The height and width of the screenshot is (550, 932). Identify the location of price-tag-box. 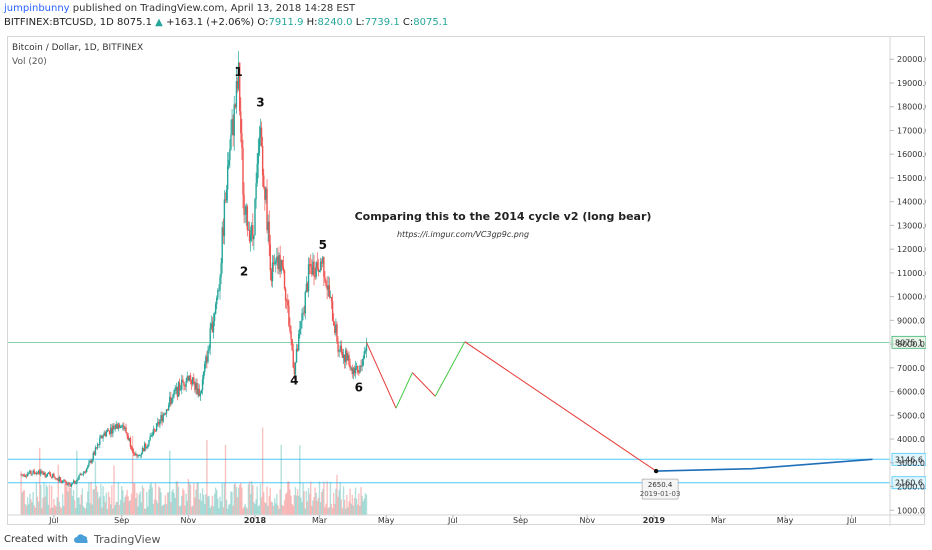
(908, 342).